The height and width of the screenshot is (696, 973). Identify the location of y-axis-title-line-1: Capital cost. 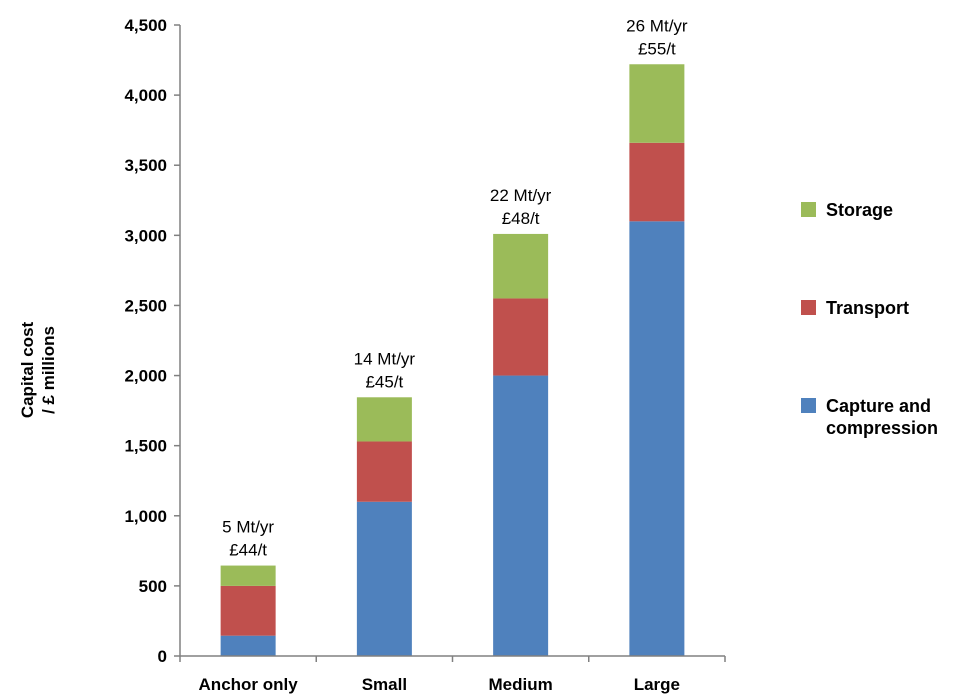
(27, 369).